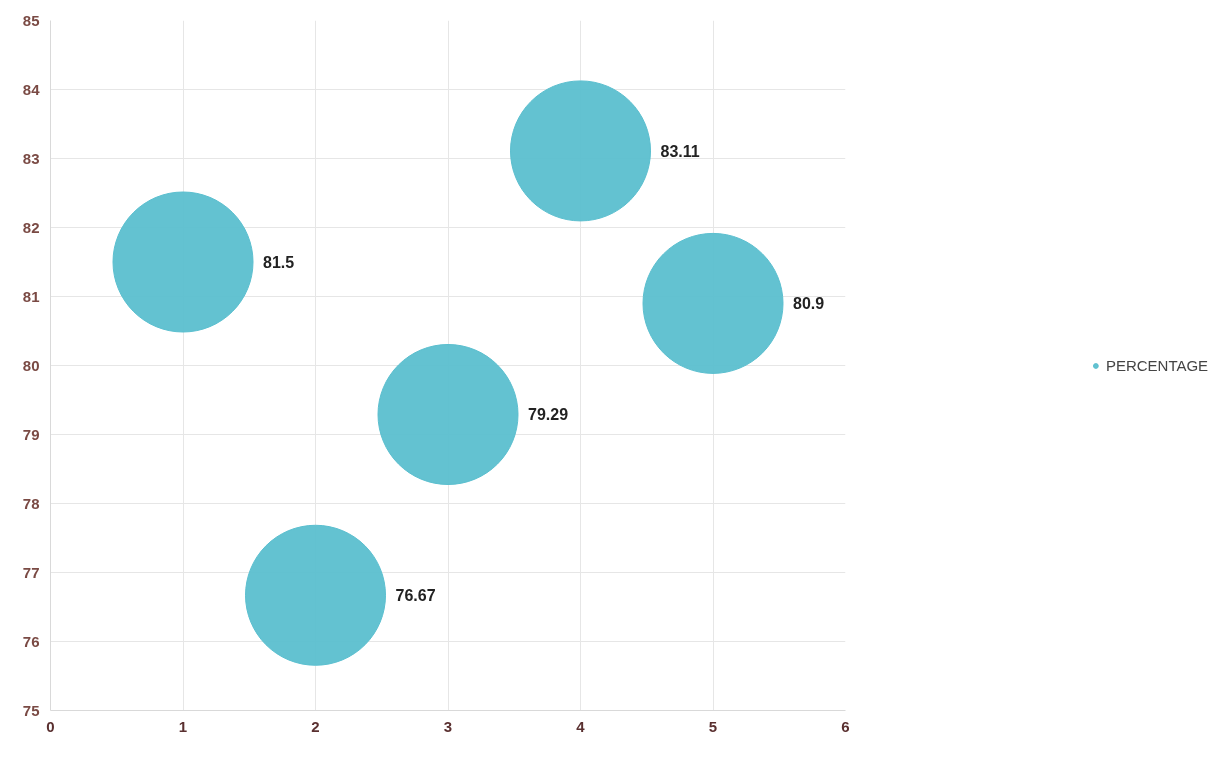 This screenshot has width=1222, height=779. Describe the element at coordinates (31, 158) in the screenshot. I see `y-tick-label: 83` at that location.